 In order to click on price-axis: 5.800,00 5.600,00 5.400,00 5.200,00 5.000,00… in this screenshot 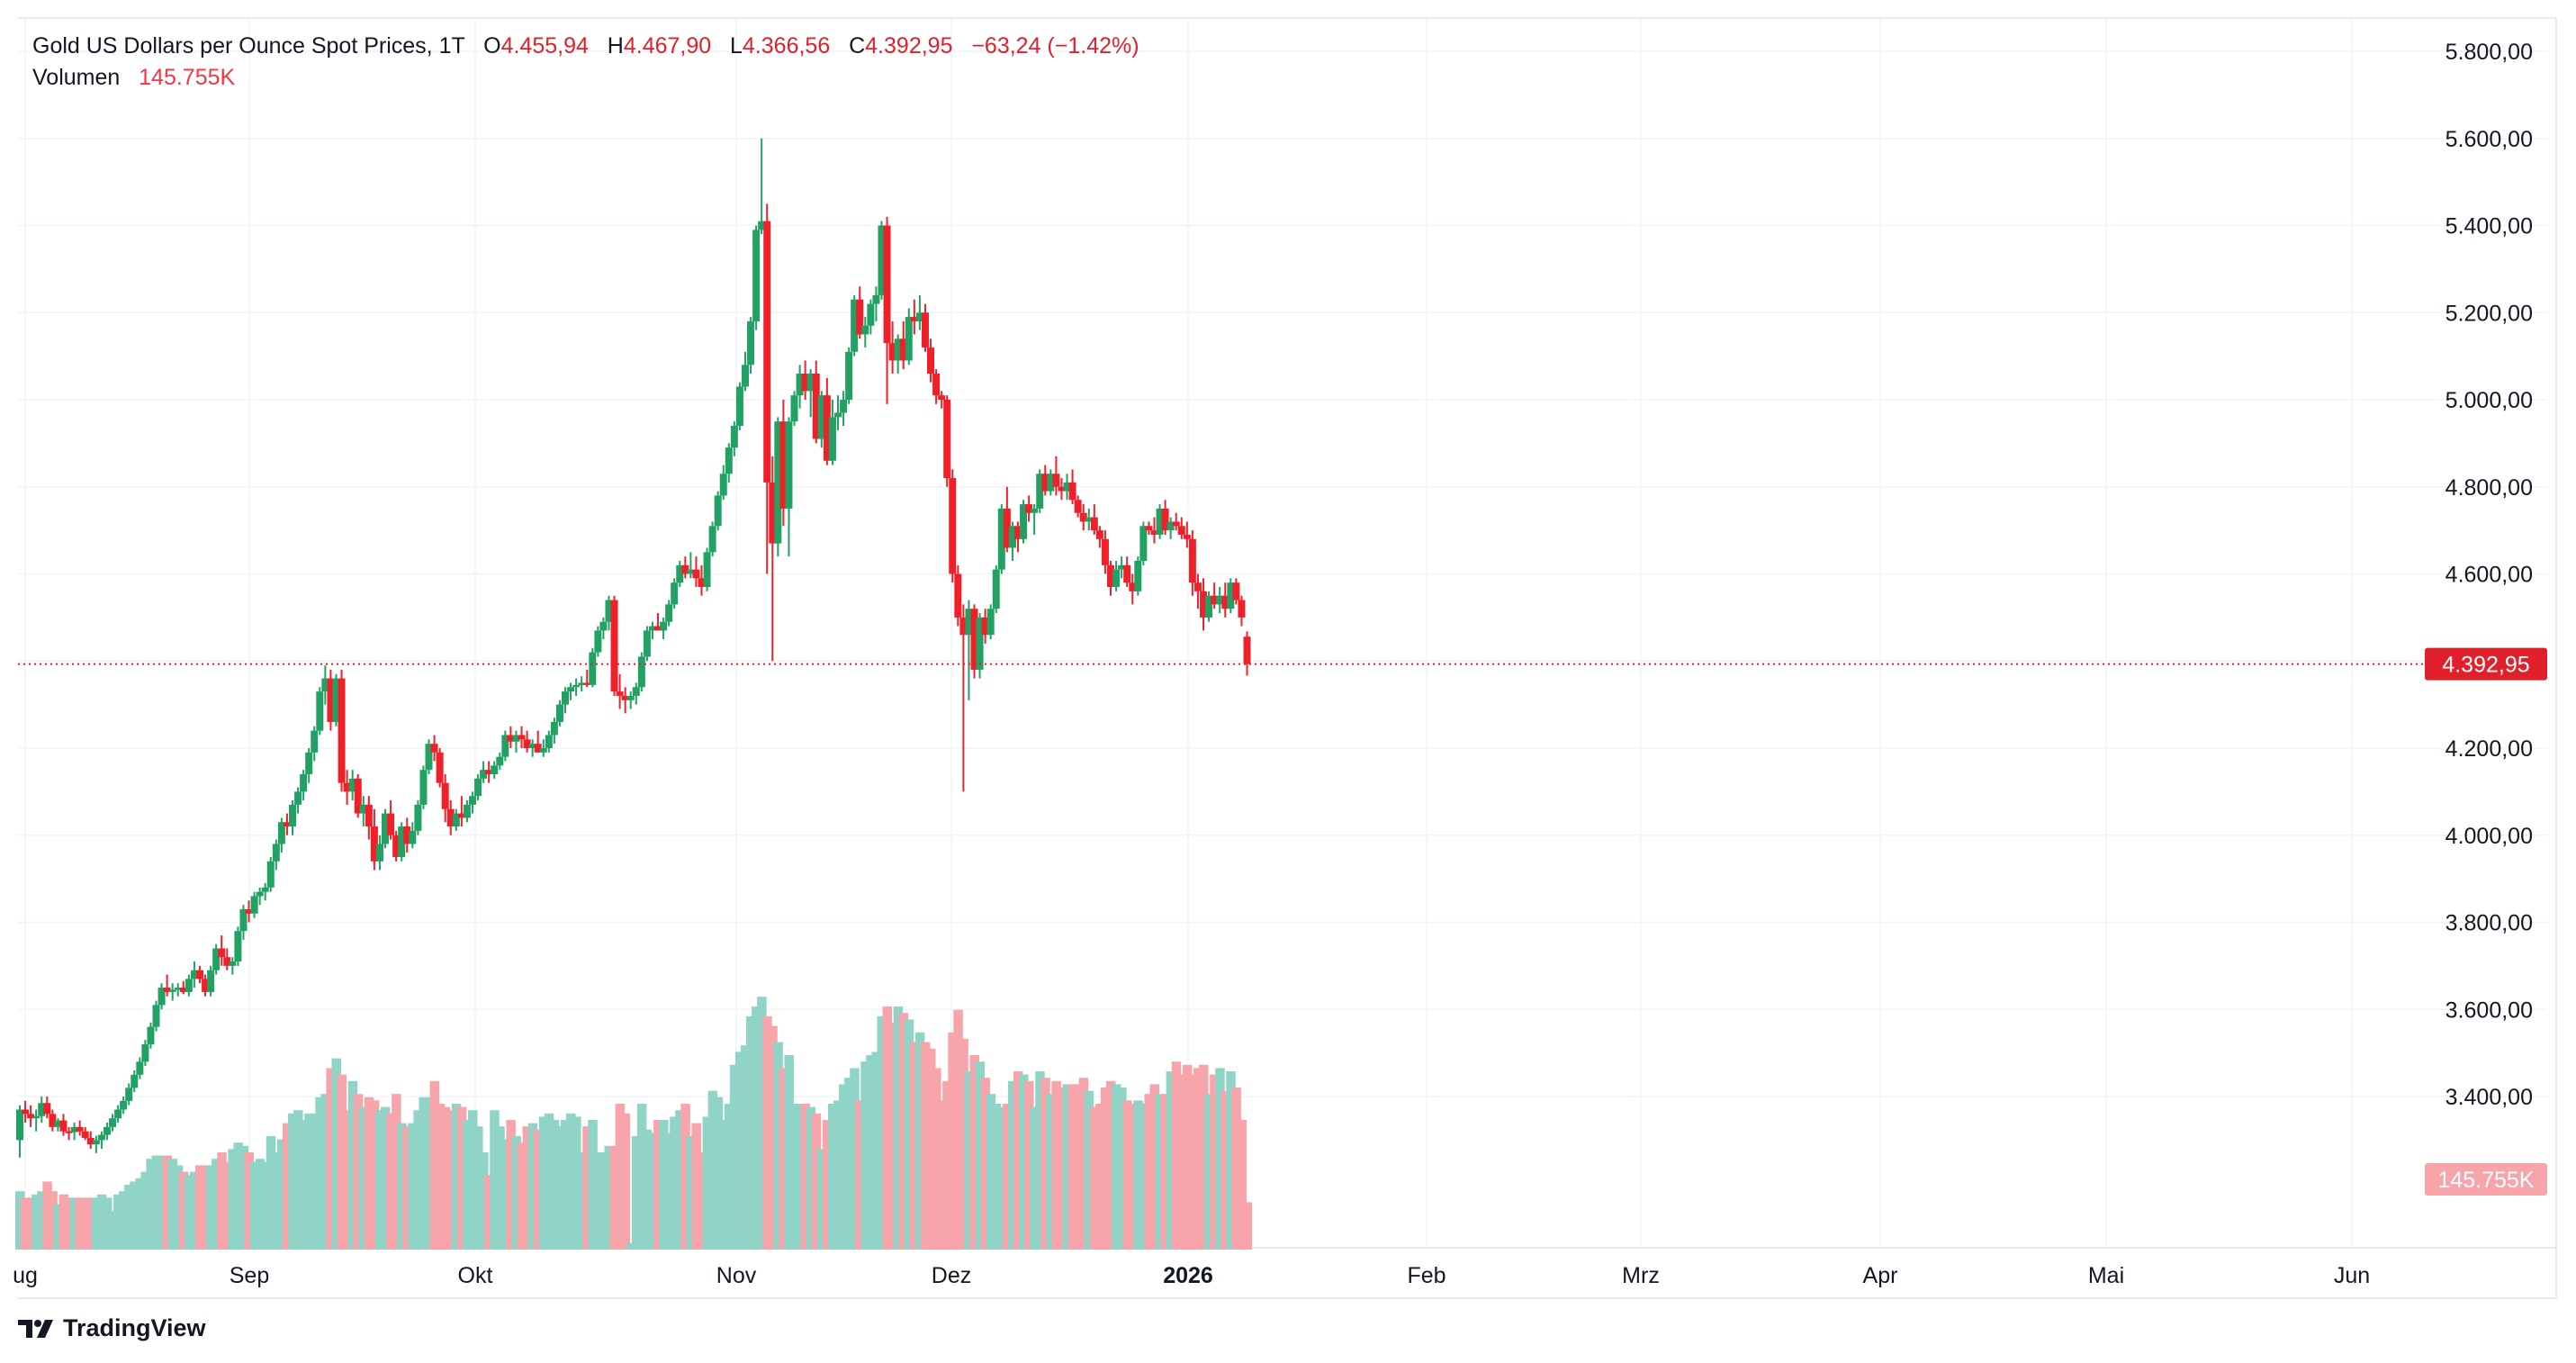, I will do `click(2489, 575)`.